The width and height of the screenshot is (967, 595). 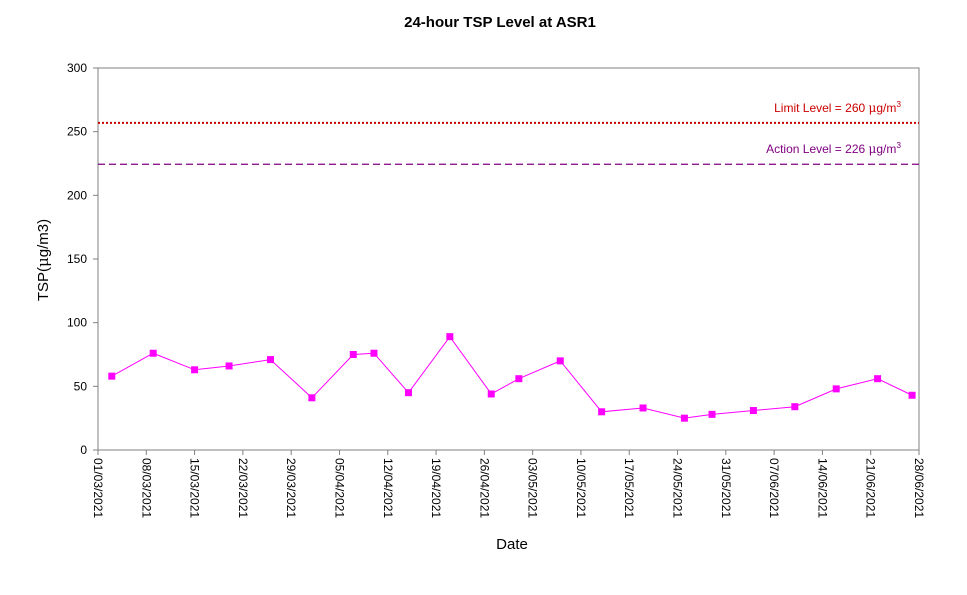 I want to click on series-line, so click(x=512, y=377).